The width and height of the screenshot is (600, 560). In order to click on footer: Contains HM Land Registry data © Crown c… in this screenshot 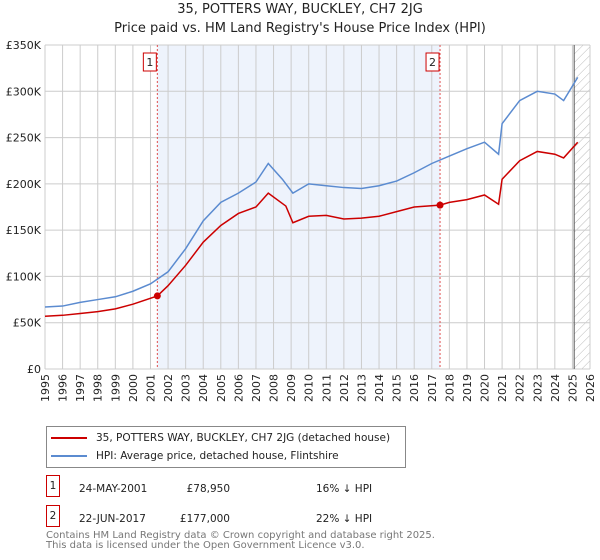, I will do `click(240, 541)`.